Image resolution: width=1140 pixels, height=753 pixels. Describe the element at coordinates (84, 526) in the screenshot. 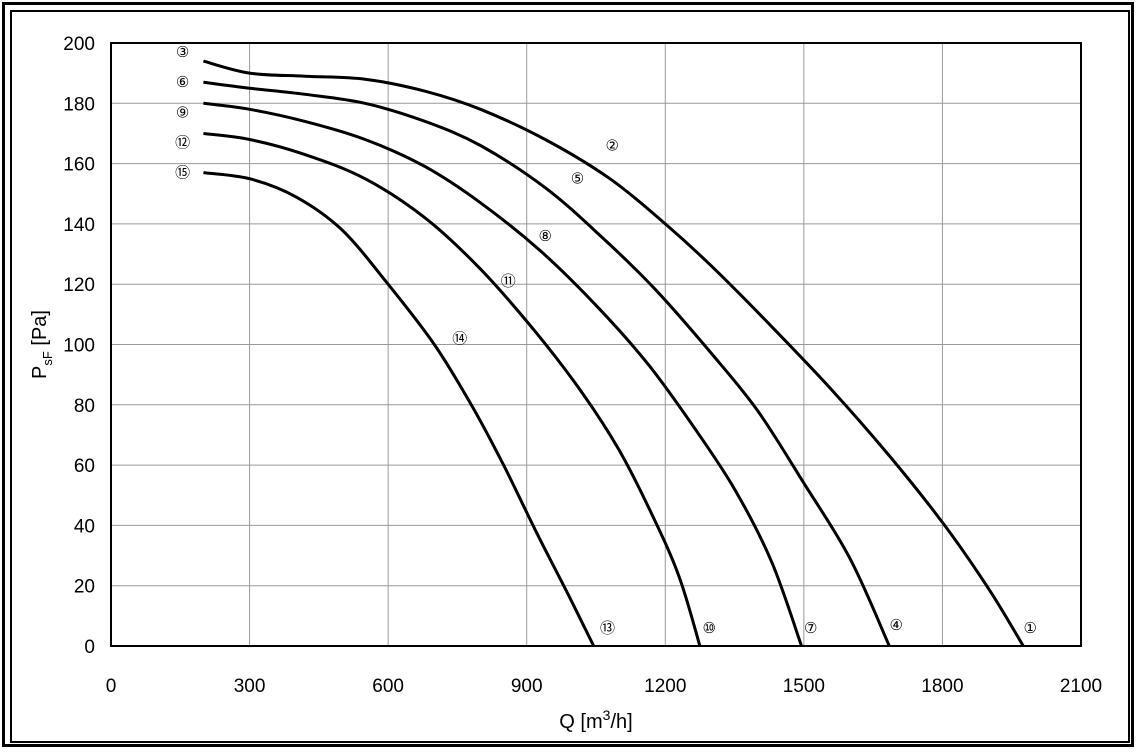

I see `y-tick-label: 40` at that location.